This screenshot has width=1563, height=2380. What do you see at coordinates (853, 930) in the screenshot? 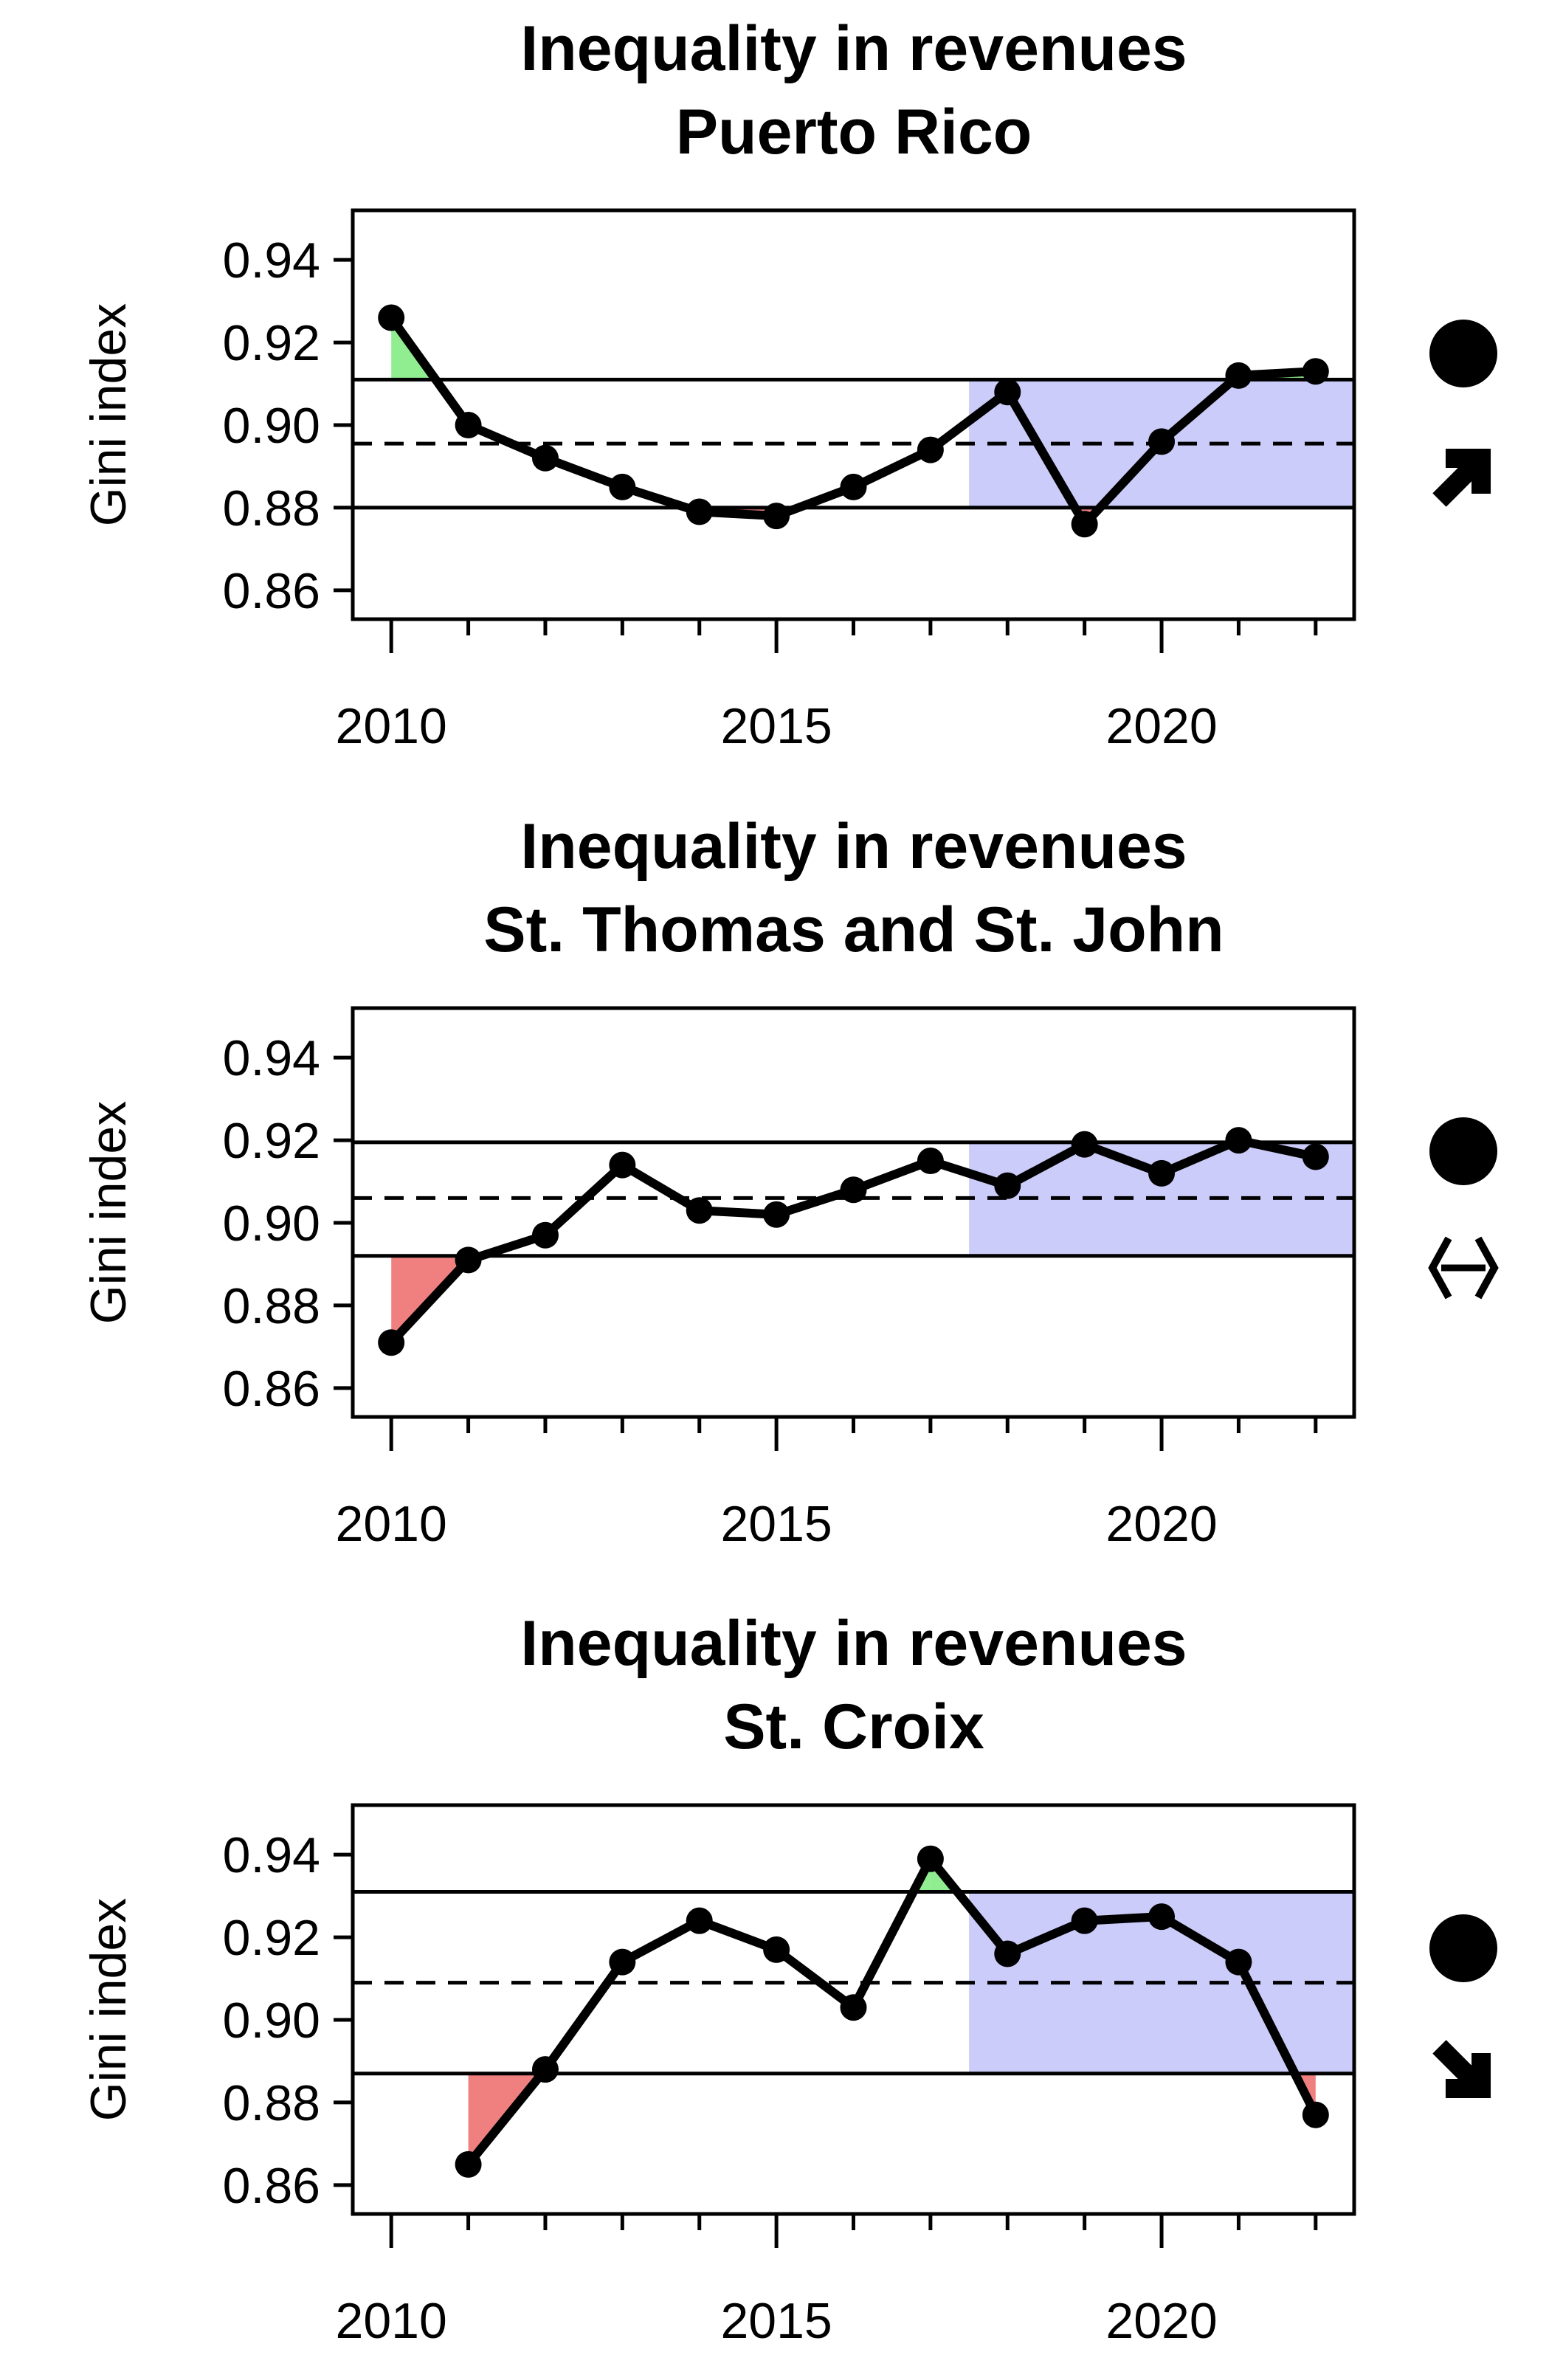
I see `chart-subtitle: St. Thomas and St. John` at bounding box center [853, 930].